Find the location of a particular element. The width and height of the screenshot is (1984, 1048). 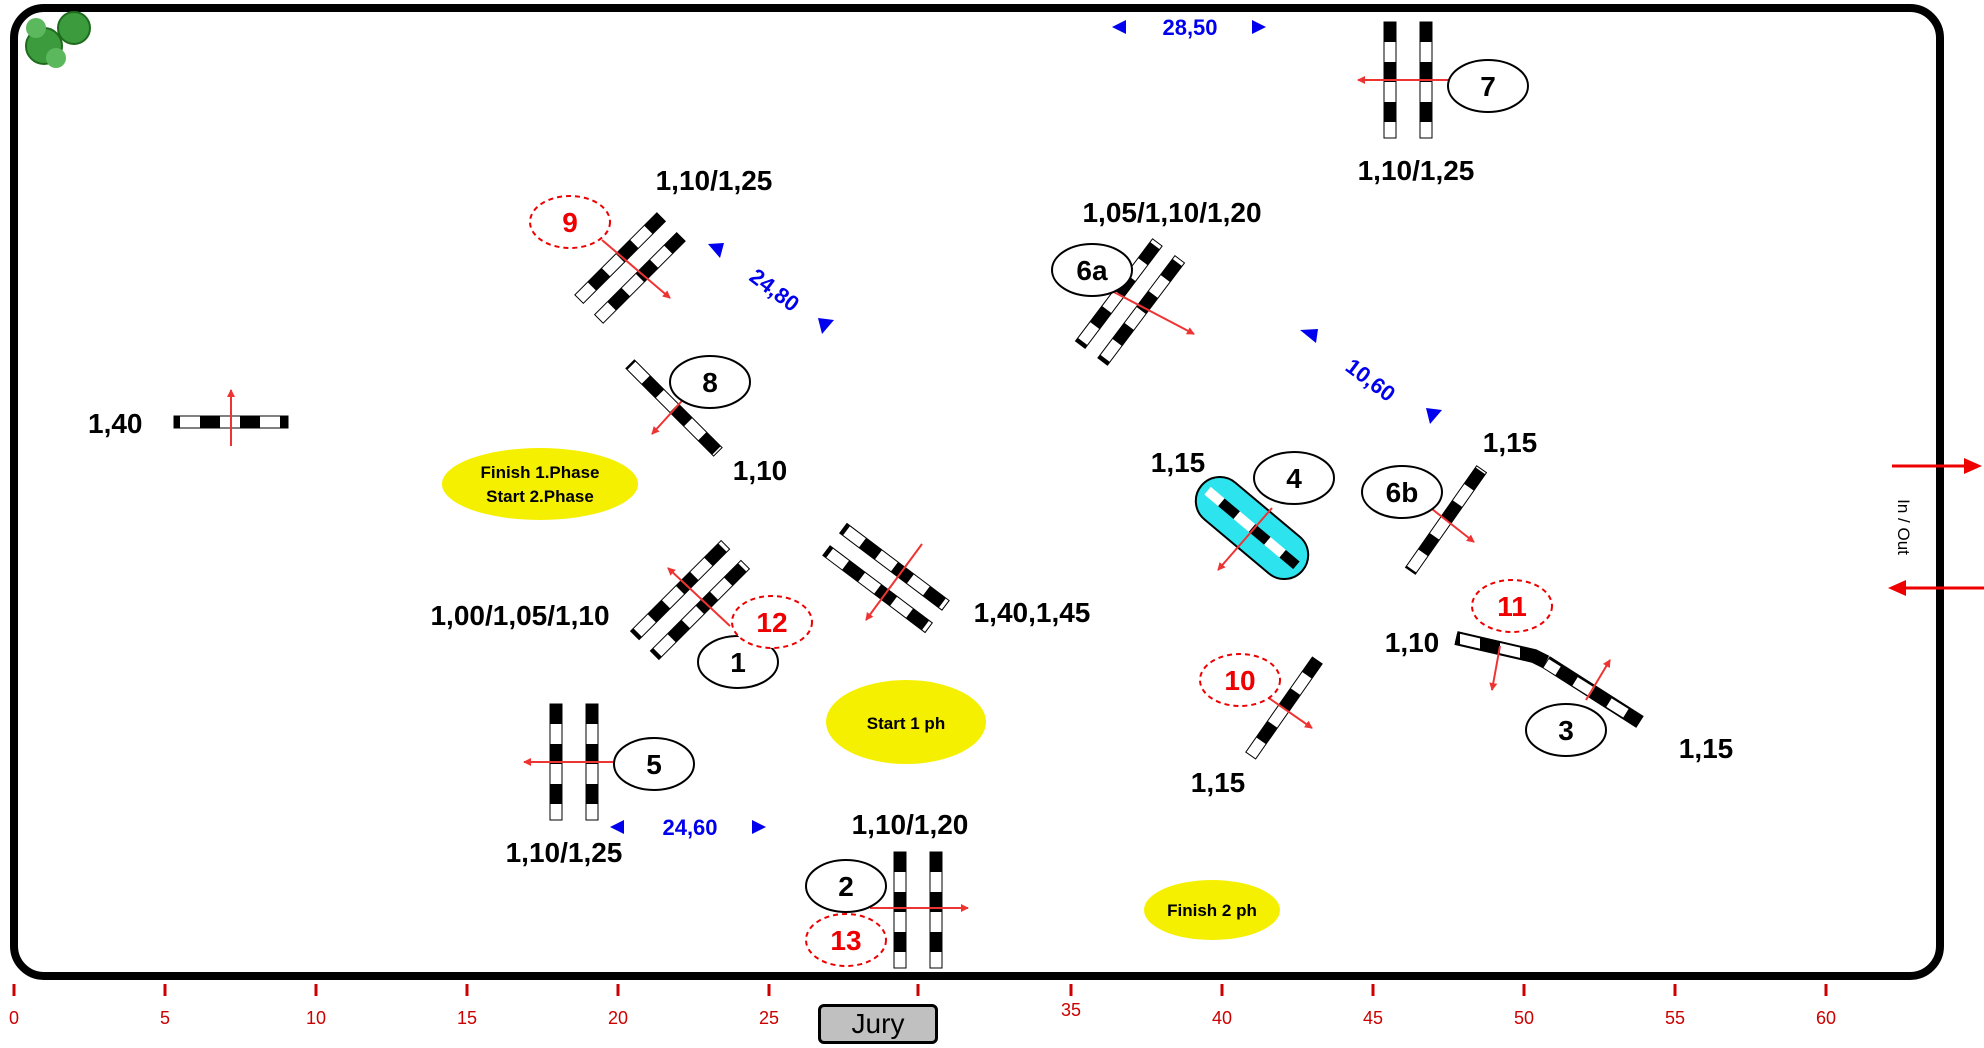

obstacle-height: 1,10/1,20 is located at coordinates (910, 824).